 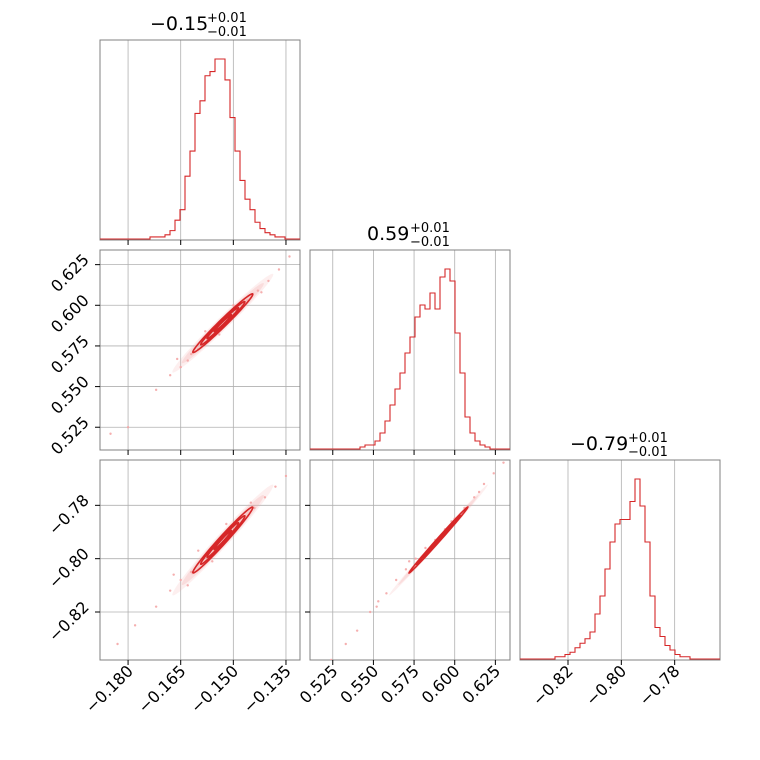 What do you see at coordinates (69, 621) in the screenshot?
I see `y-tick-label: −0.82` at bounding box center [69, 621].